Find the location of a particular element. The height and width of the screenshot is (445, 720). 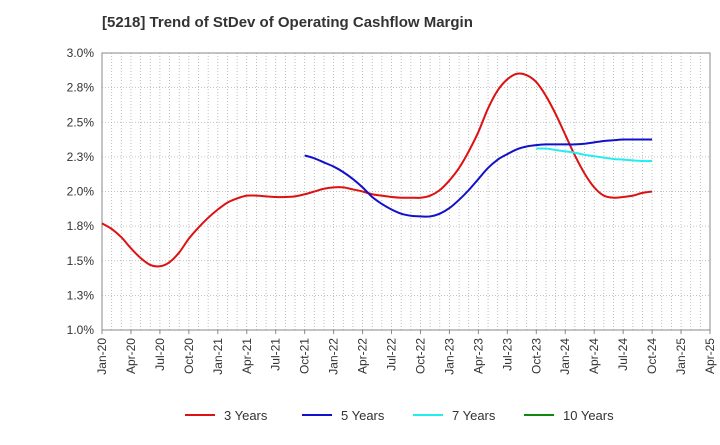

legend-label-10-years: 10 Years is located at coordinates (588, 415).